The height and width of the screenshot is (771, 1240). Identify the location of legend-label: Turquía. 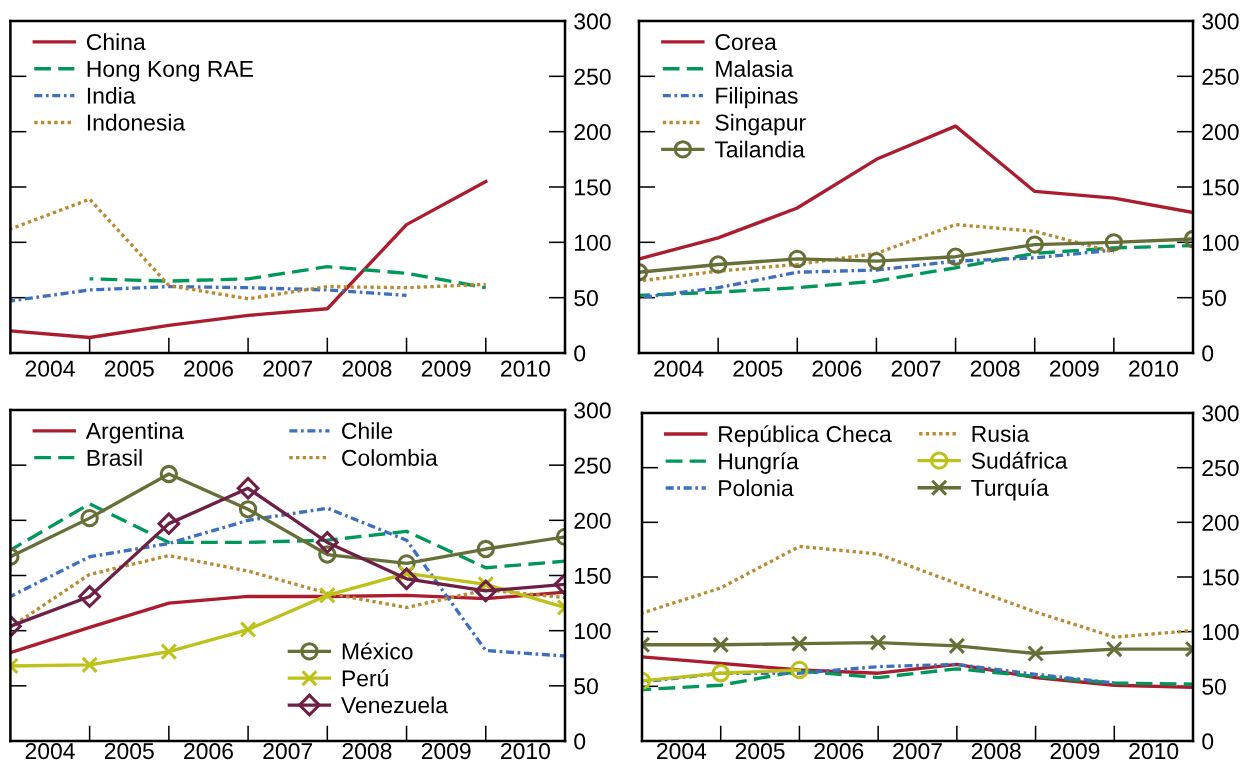
(1010, 489).